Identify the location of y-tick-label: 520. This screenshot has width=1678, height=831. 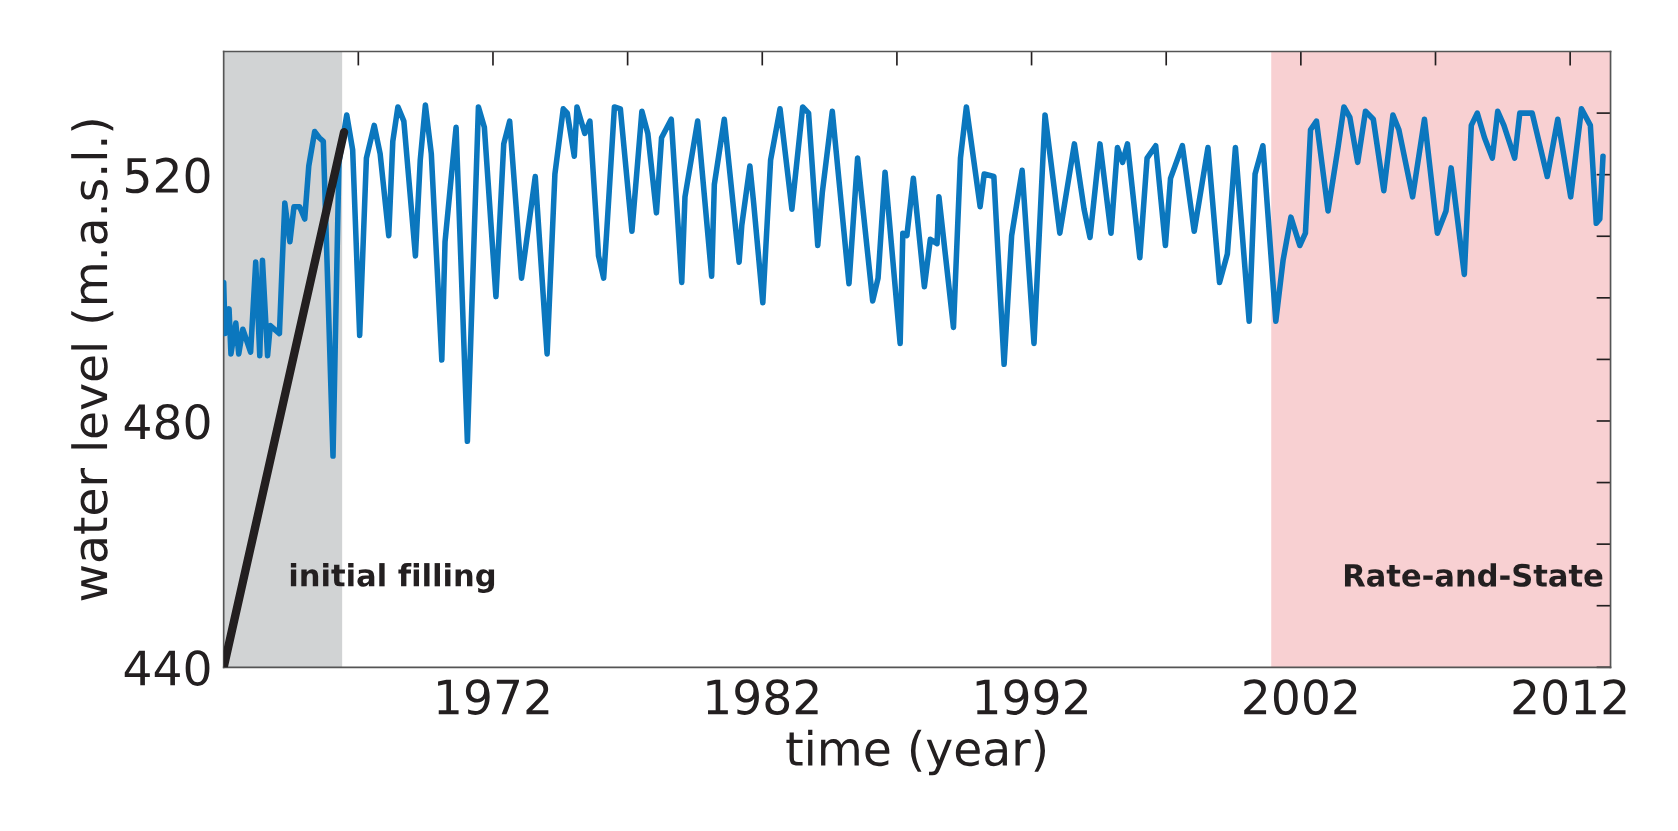
(168, 175).